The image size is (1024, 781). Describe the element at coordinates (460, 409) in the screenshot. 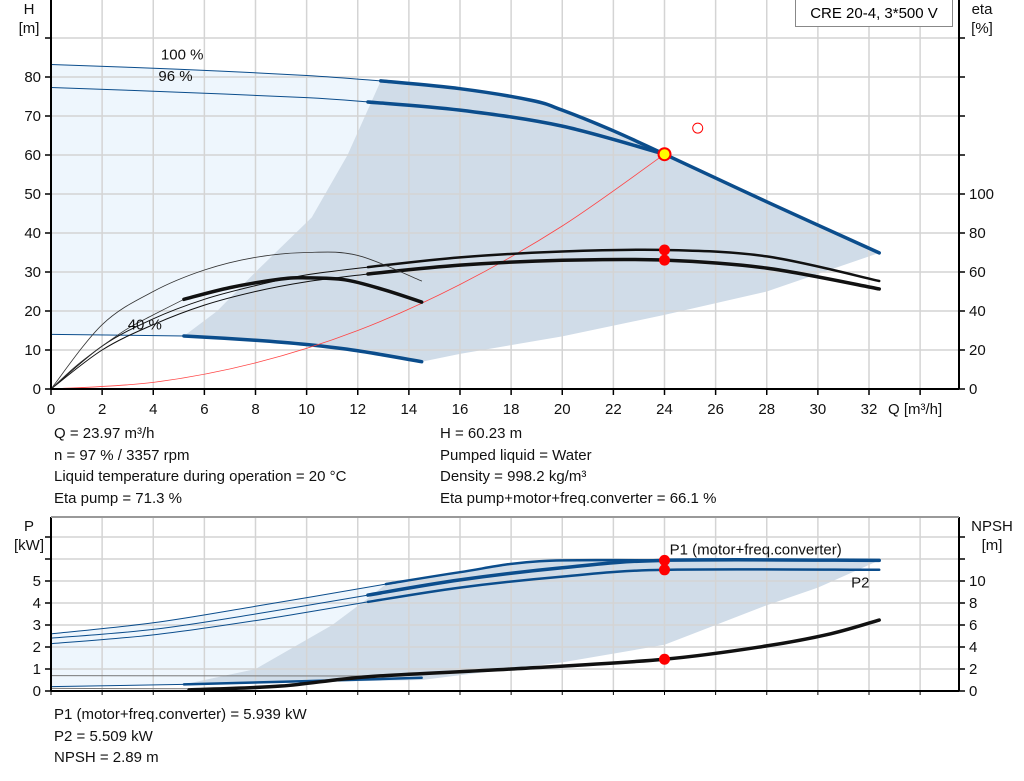

I see `top-x-tick-label: 16` at that location.